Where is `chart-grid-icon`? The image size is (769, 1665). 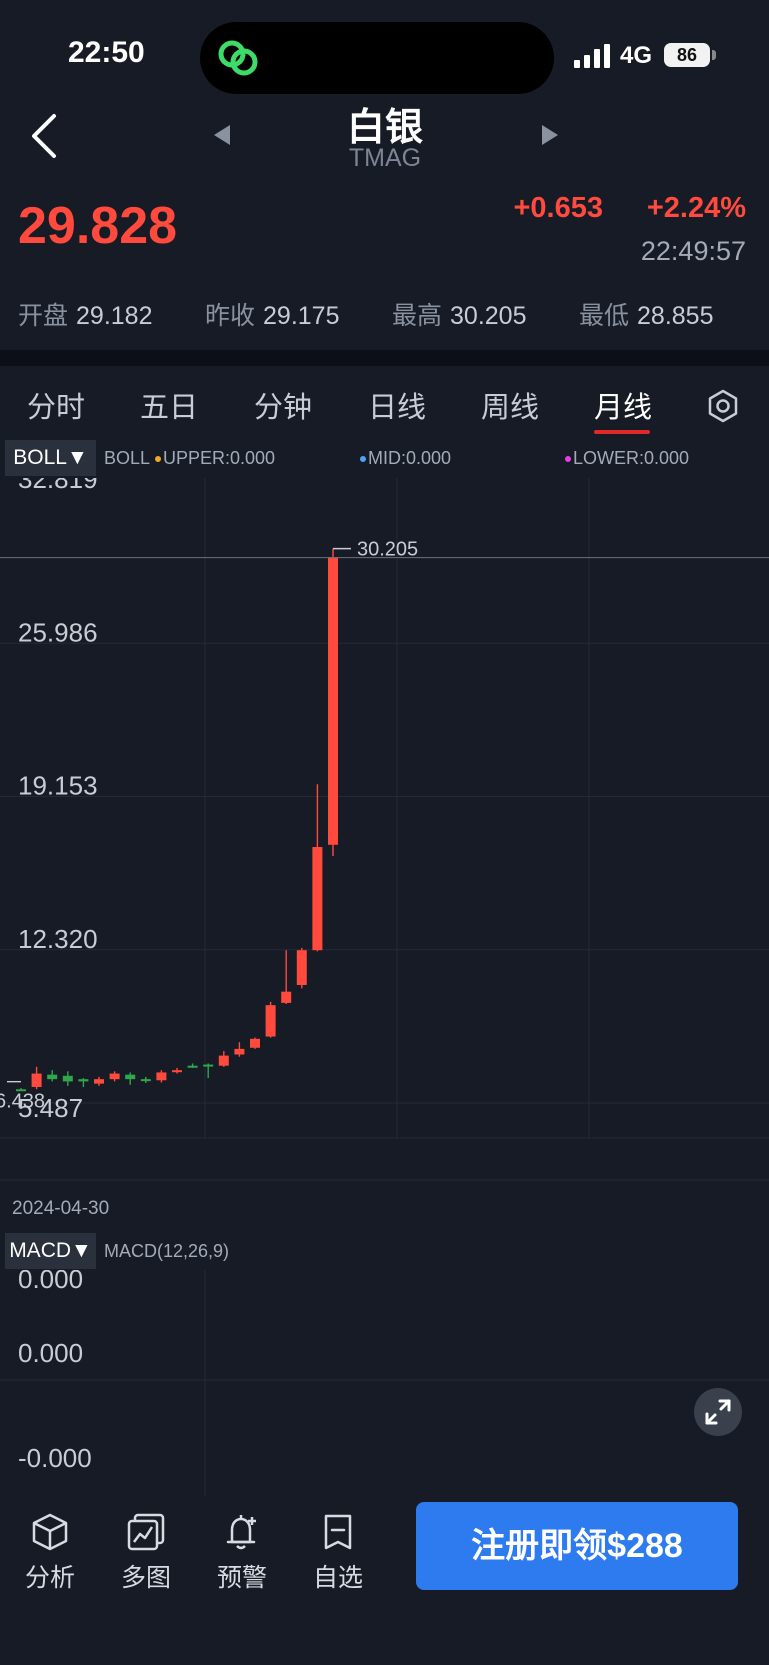 chart-grid-icon is located at coordinates (146, 1532).